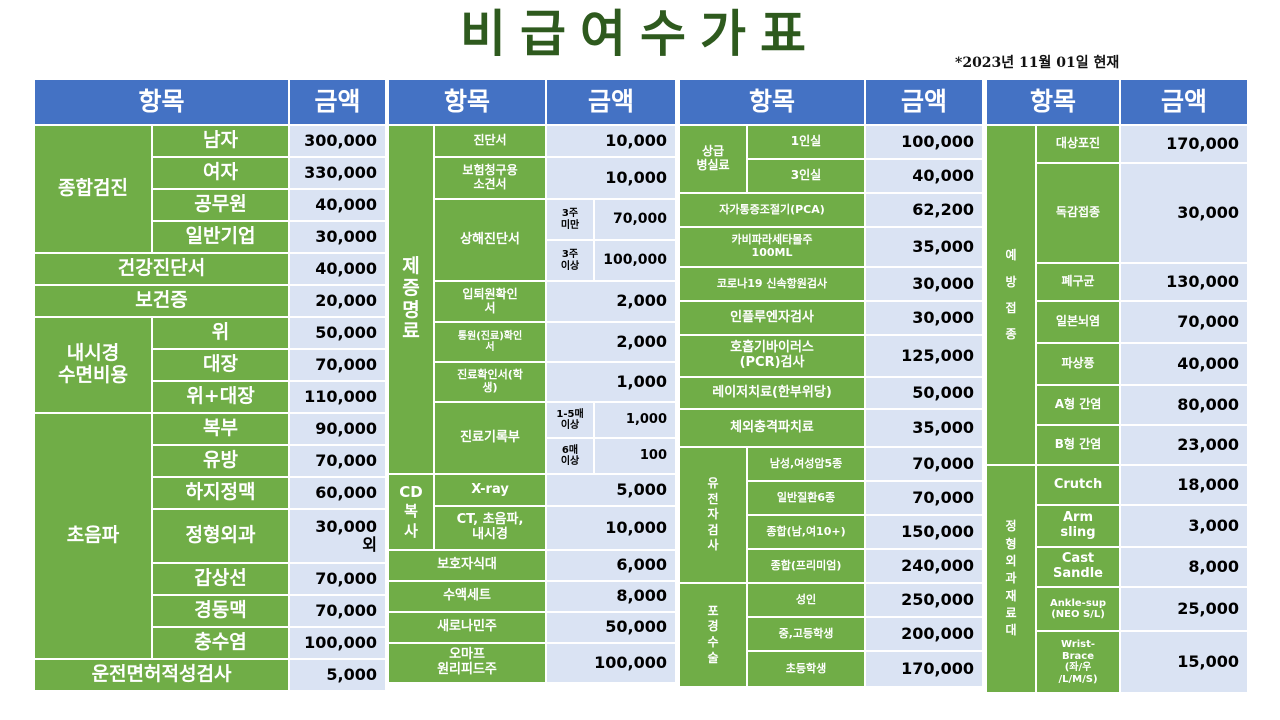  Describe the element at coordinates (772, 247) in the screenshot. I see `item-label: 카비파라세타몰주 100ML` at that location.